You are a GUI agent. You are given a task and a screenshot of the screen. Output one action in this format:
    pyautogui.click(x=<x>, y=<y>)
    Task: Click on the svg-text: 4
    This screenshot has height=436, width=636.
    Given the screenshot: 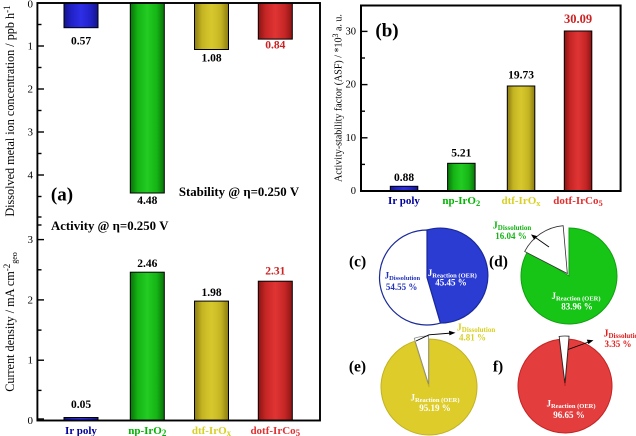 What is the action you would take?
    pyautogui.click(x=31, y=176)
    